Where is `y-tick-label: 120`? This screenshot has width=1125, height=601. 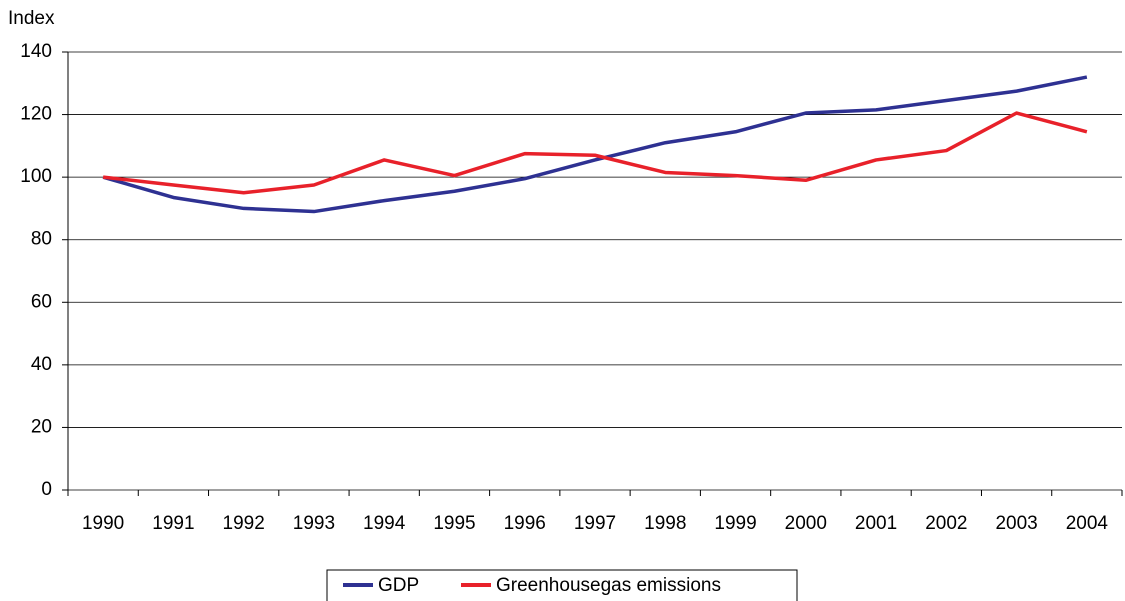 y-tick-label: 120 is located at coordinates (36, 114).